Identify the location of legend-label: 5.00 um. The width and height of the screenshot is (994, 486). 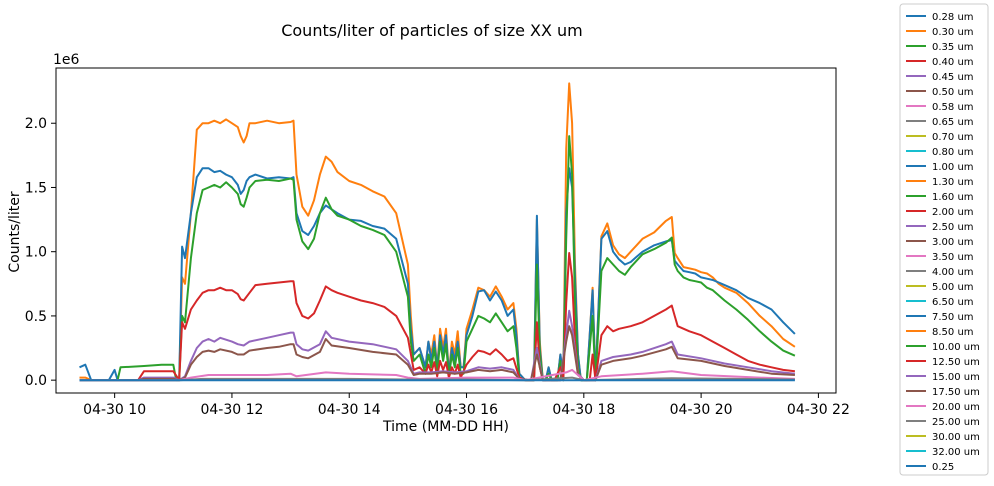
(953, 287).